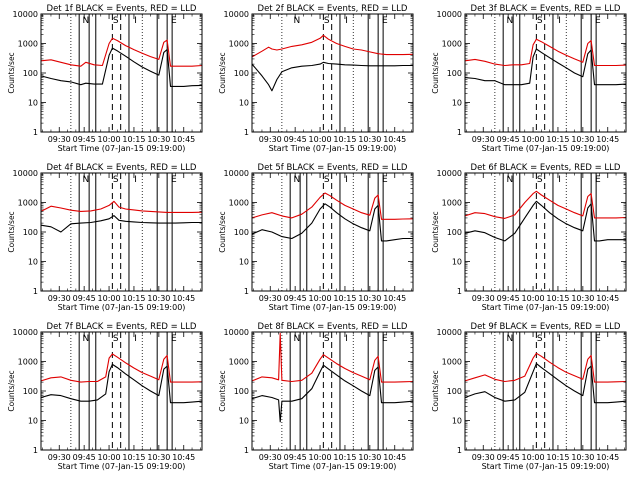 This screenshot has width=640, height=480. I want to click on chart-title: Det 5f BLACK = Events, RED = LLD, so click(333, 168).